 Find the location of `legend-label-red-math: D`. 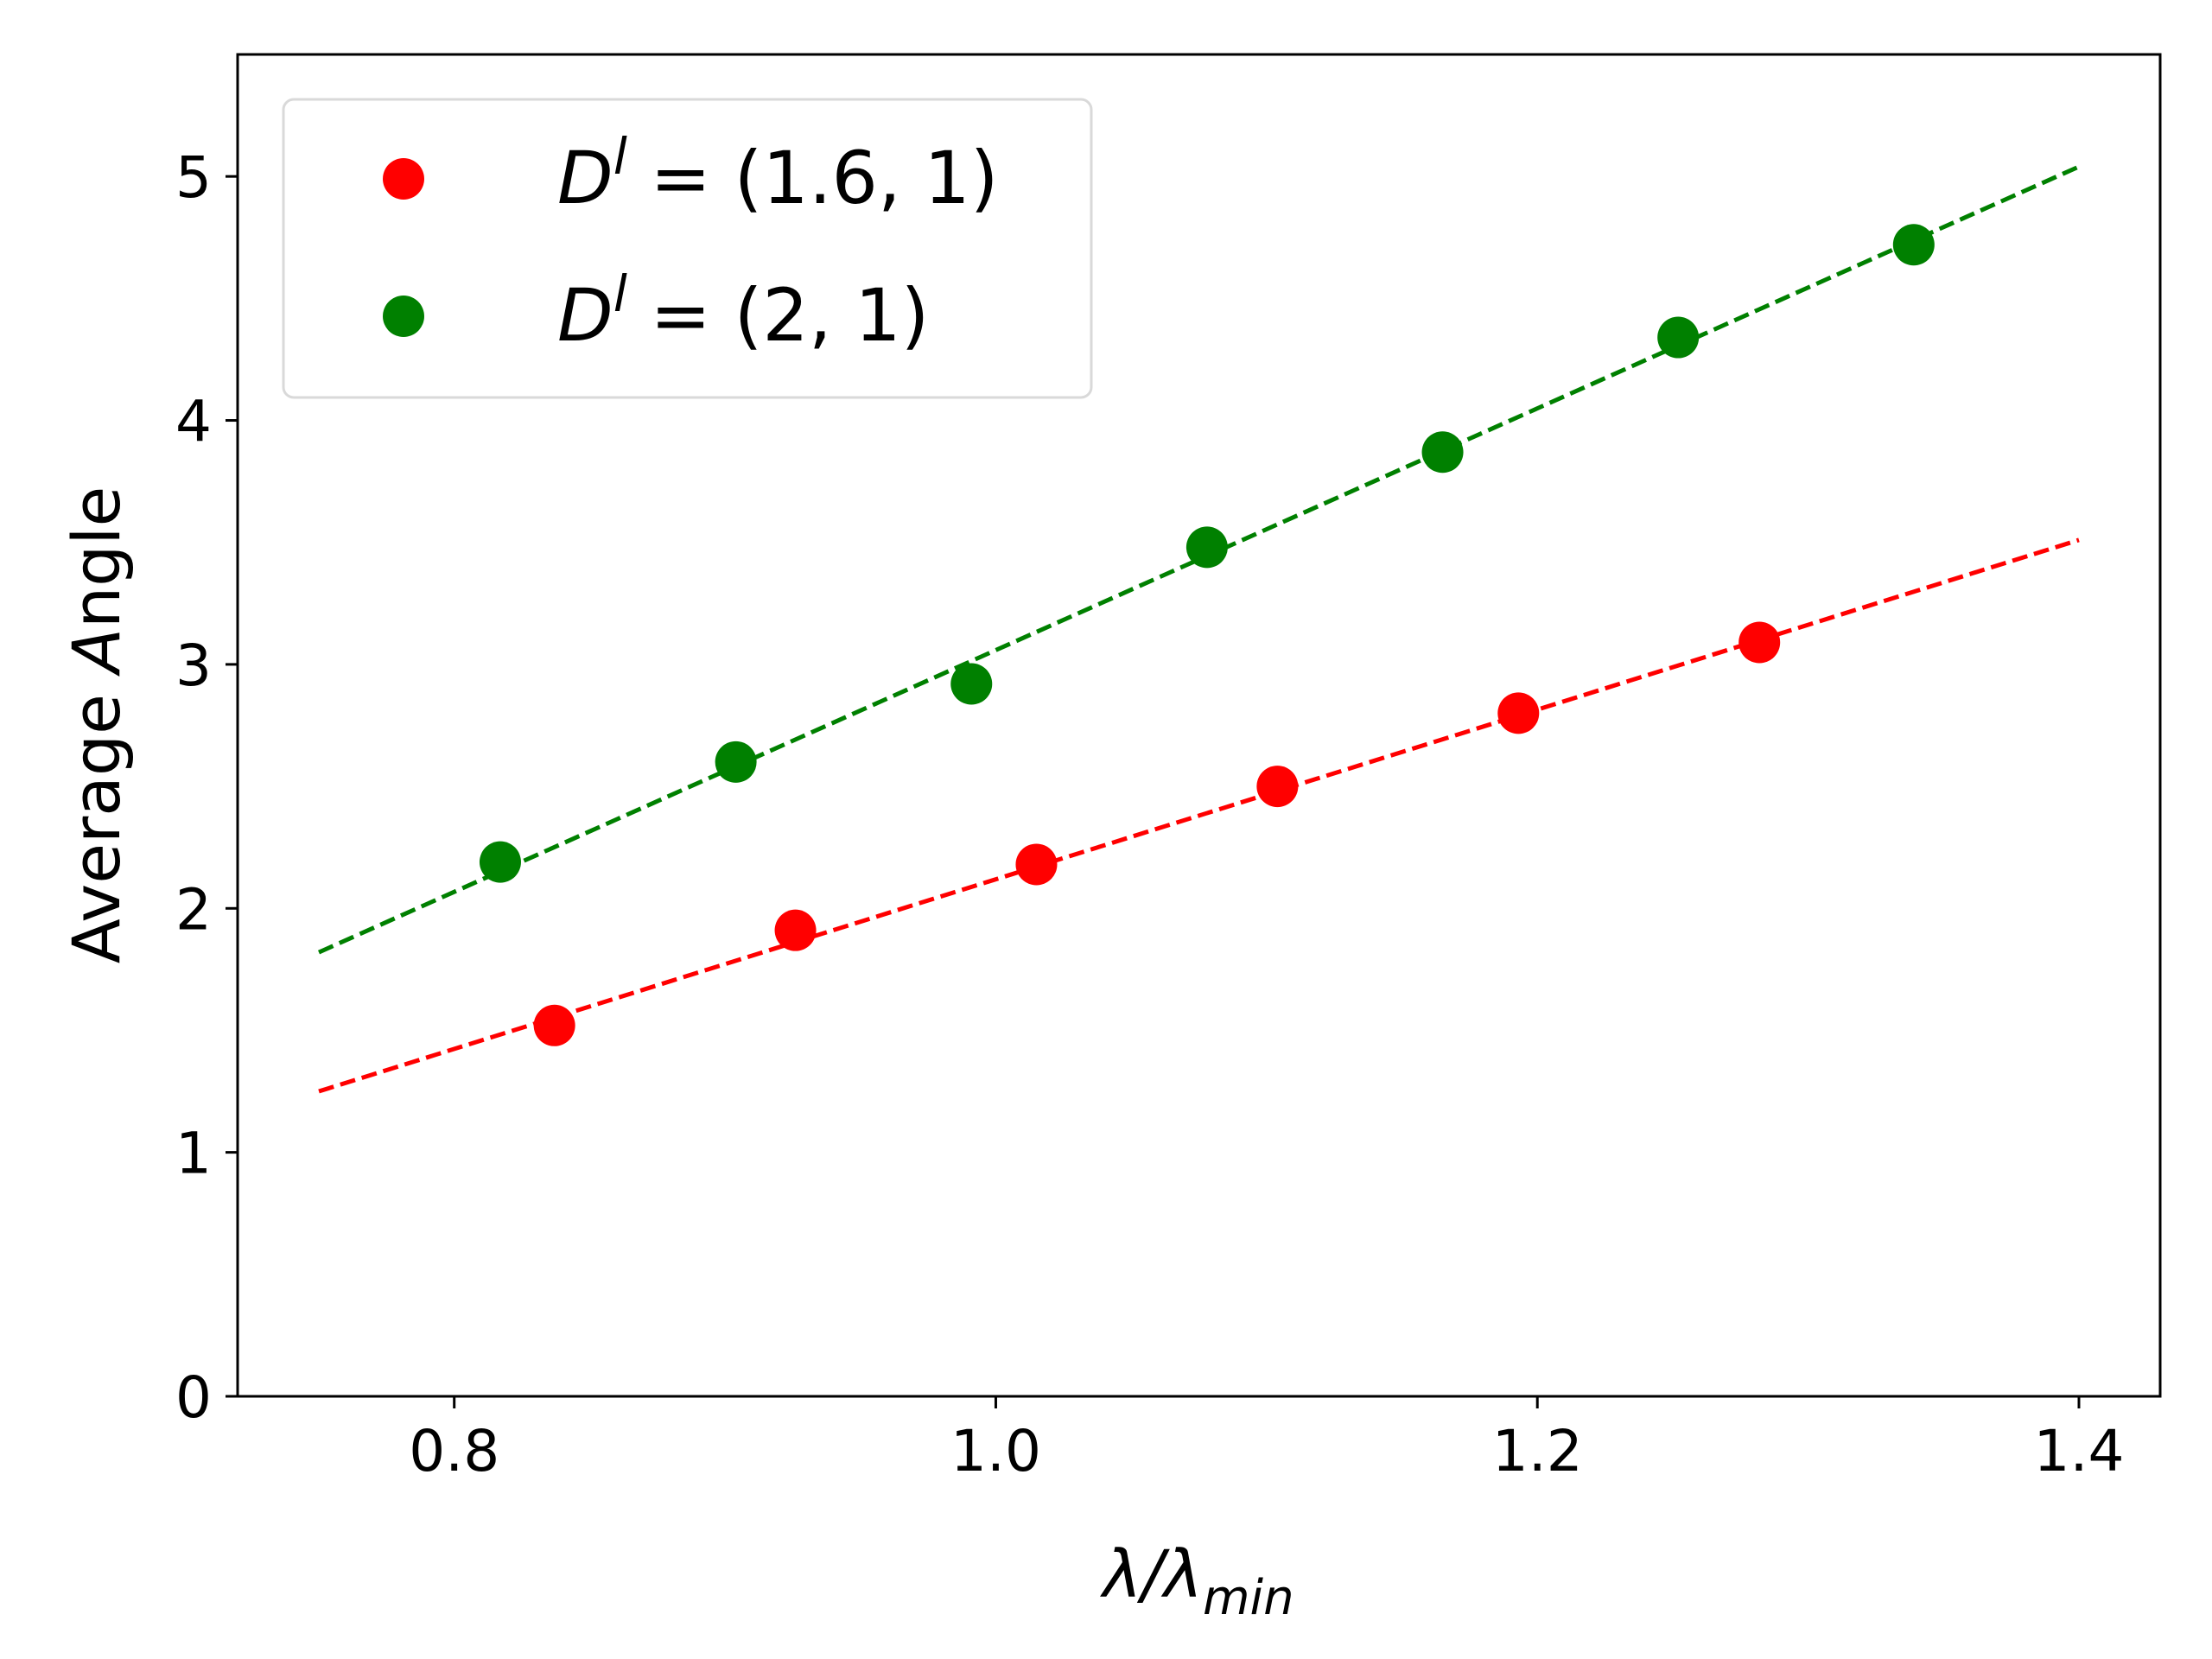

legend-label-red-math: D is located at coordinates (585, 178).